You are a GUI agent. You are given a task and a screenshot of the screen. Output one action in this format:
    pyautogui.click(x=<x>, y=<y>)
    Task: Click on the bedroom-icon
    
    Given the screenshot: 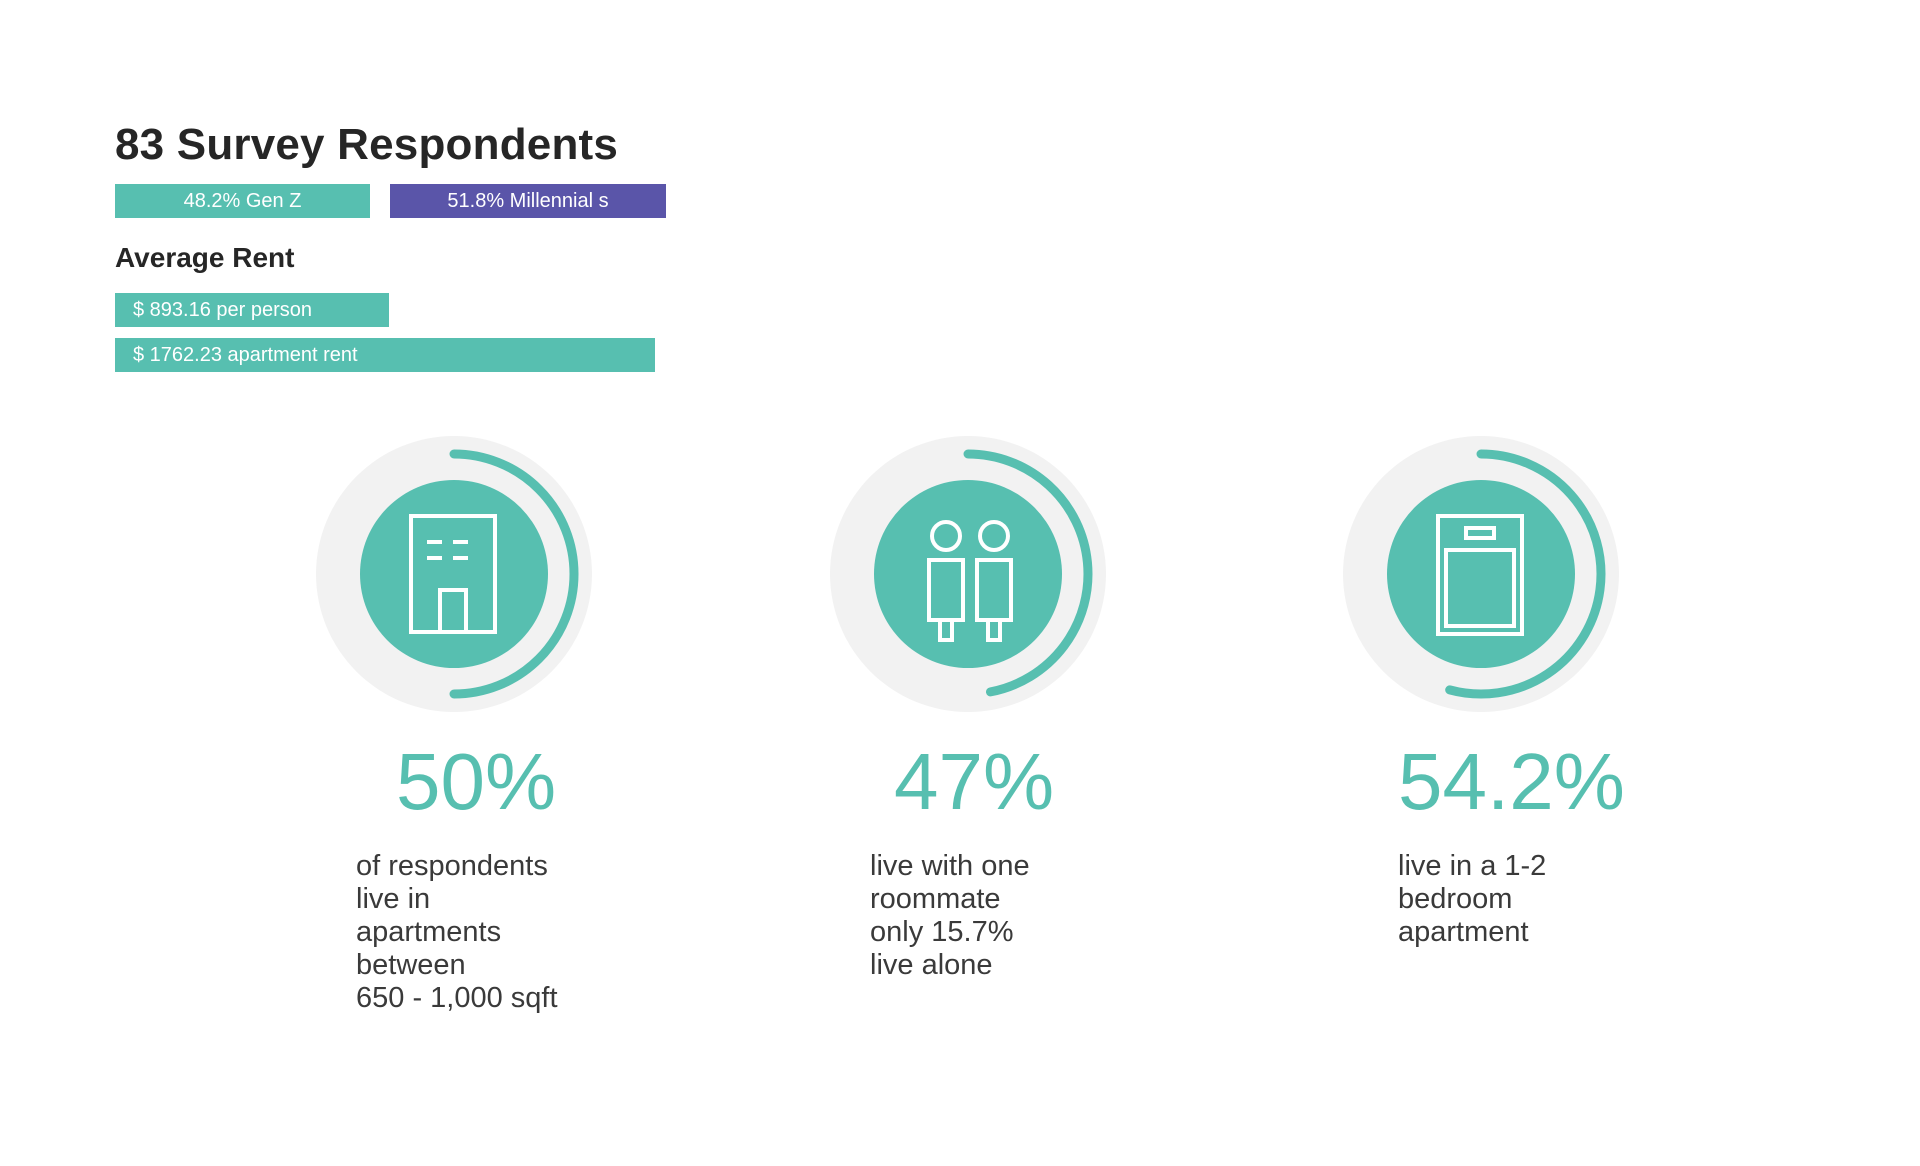 What is the action you would take?
    pyautogui.click(x=1480, y=575)
    